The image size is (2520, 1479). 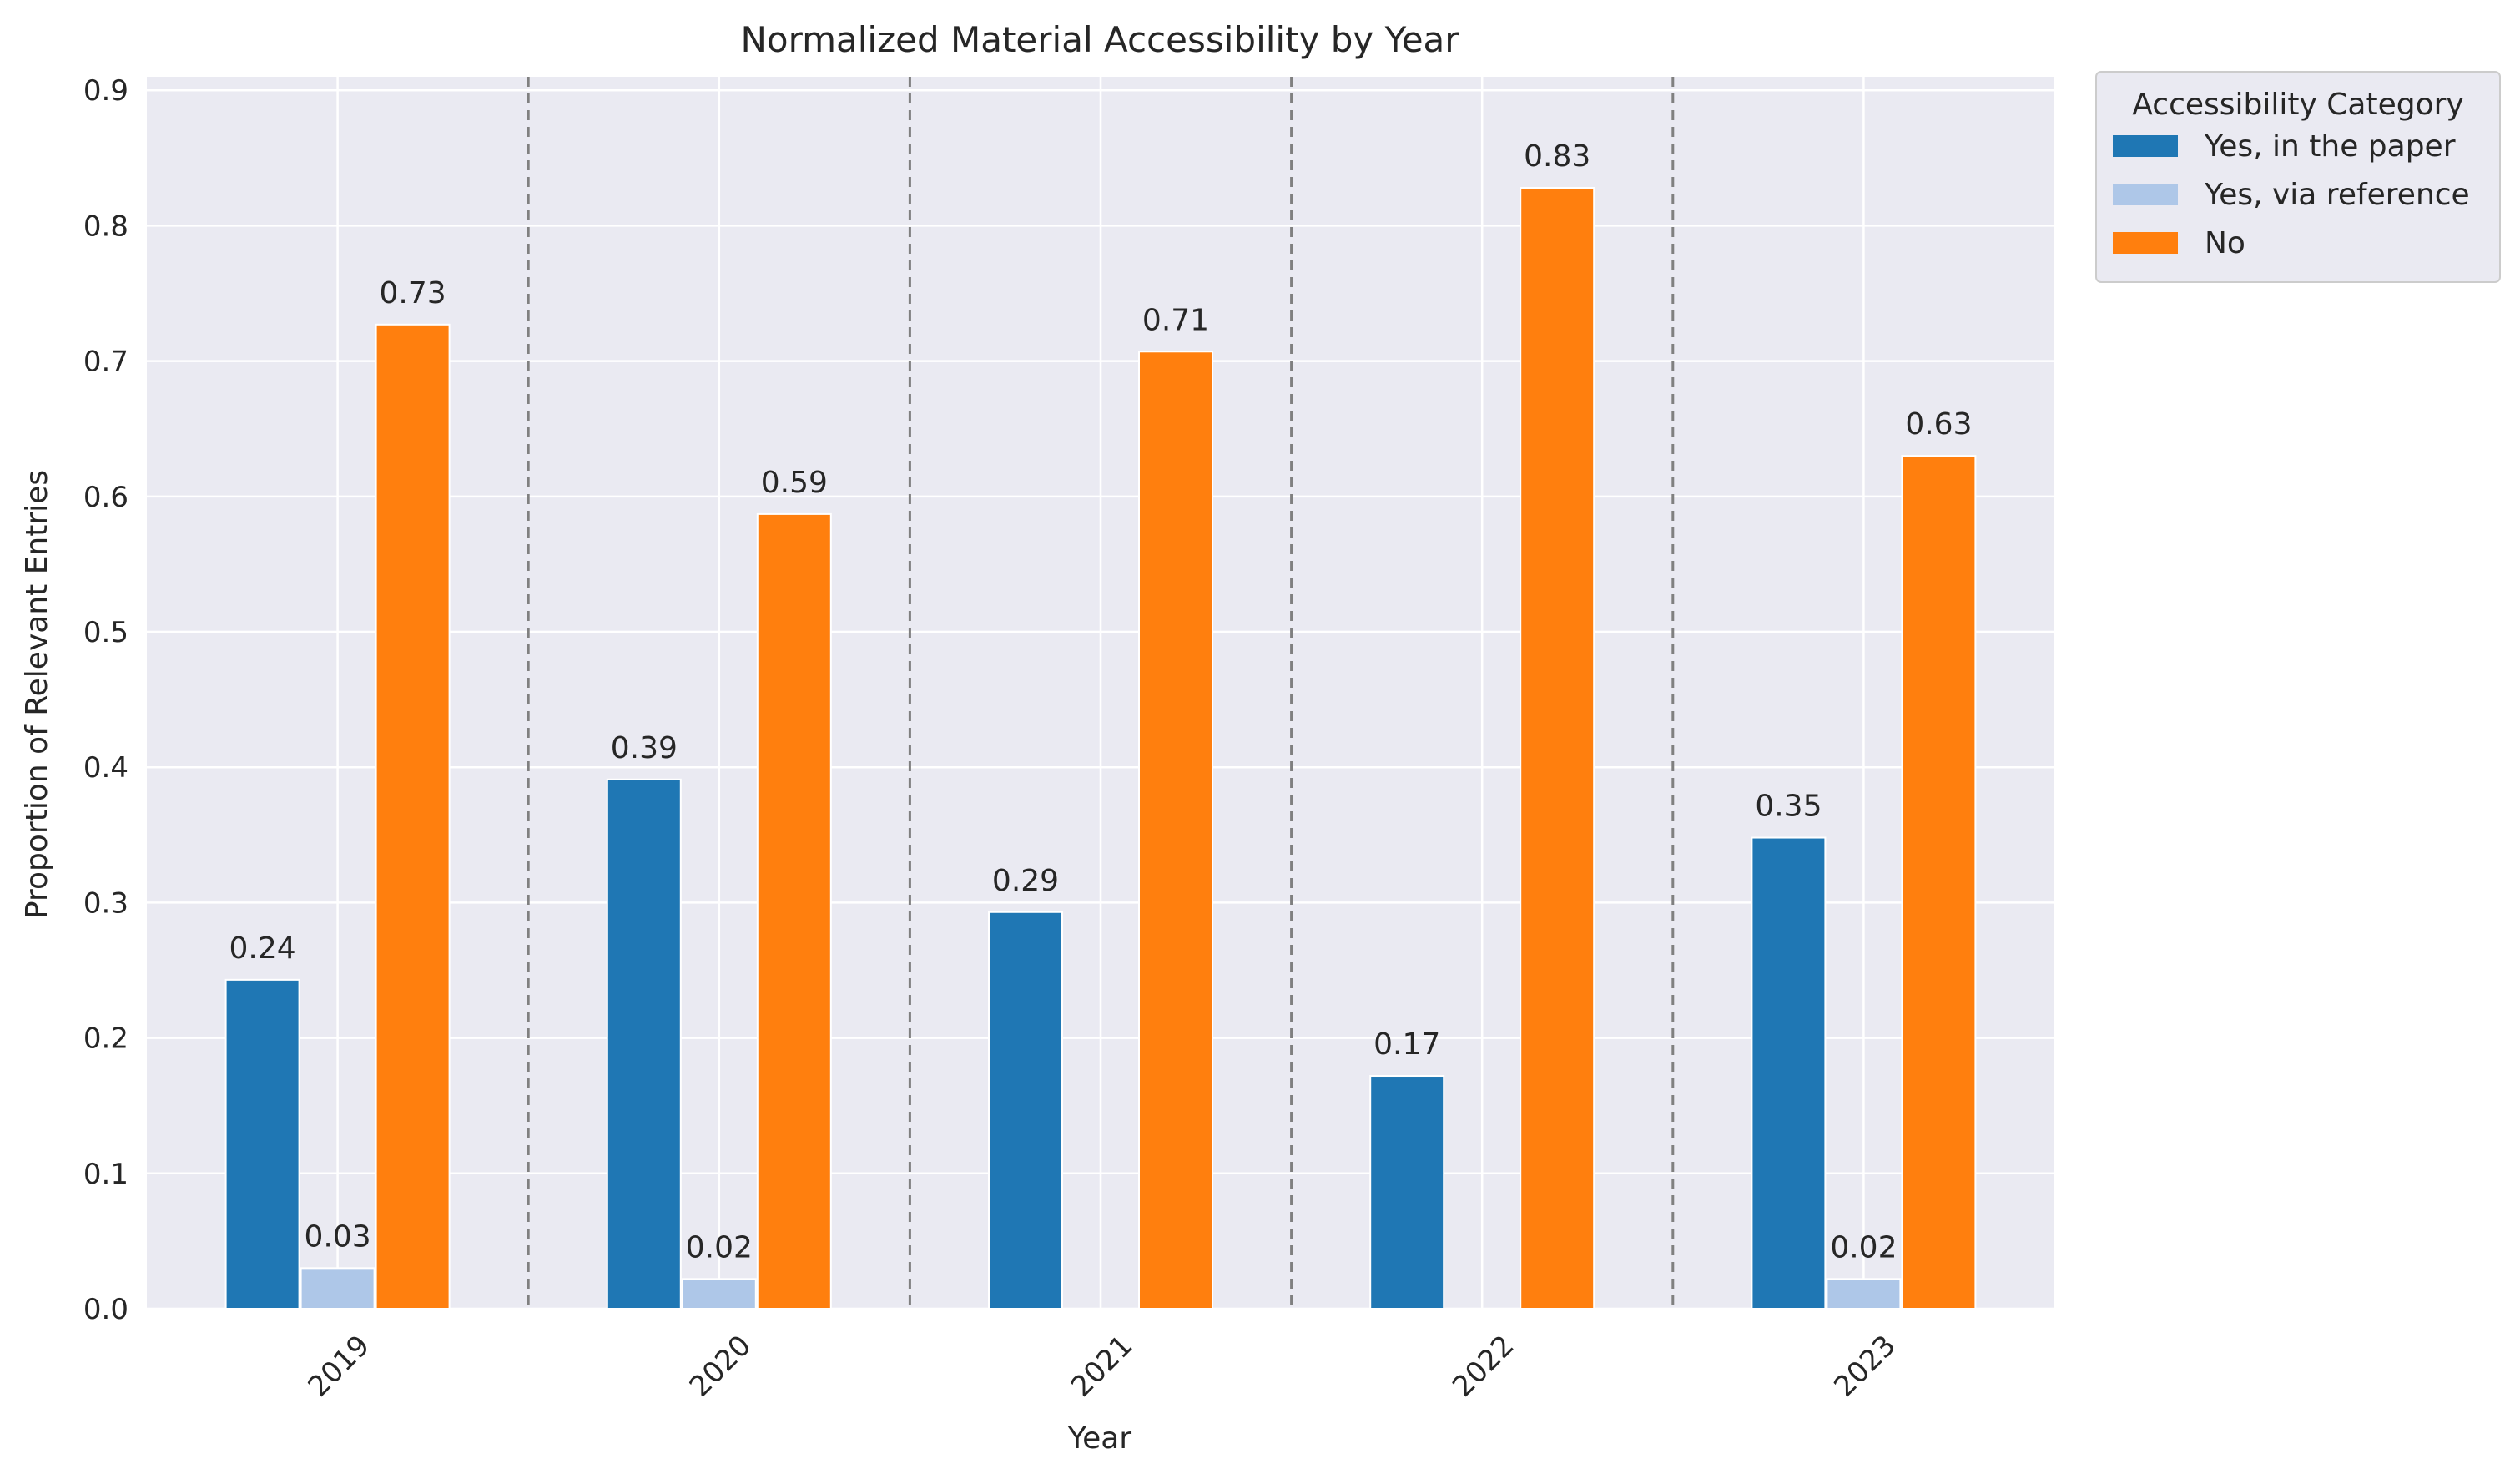 What do you see at coordinates (795, 483) in the screenshot?
I see `bar-value-label: 0.59` at bounding box center [795, 483].